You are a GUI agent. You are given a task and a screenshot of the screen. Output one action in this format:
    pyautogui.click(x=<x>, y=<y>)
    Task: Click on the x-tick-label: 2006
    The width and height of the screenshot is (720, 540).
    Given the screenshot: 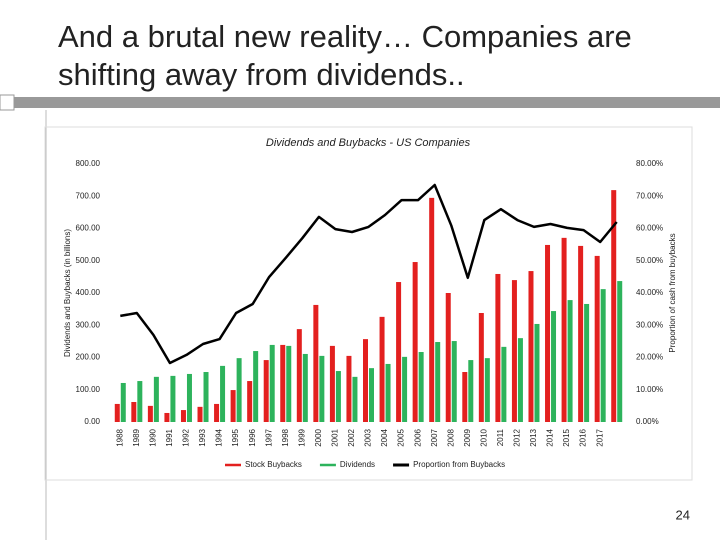 What is the action you would take?
    pyautogui.click(x=417, y=437)
    